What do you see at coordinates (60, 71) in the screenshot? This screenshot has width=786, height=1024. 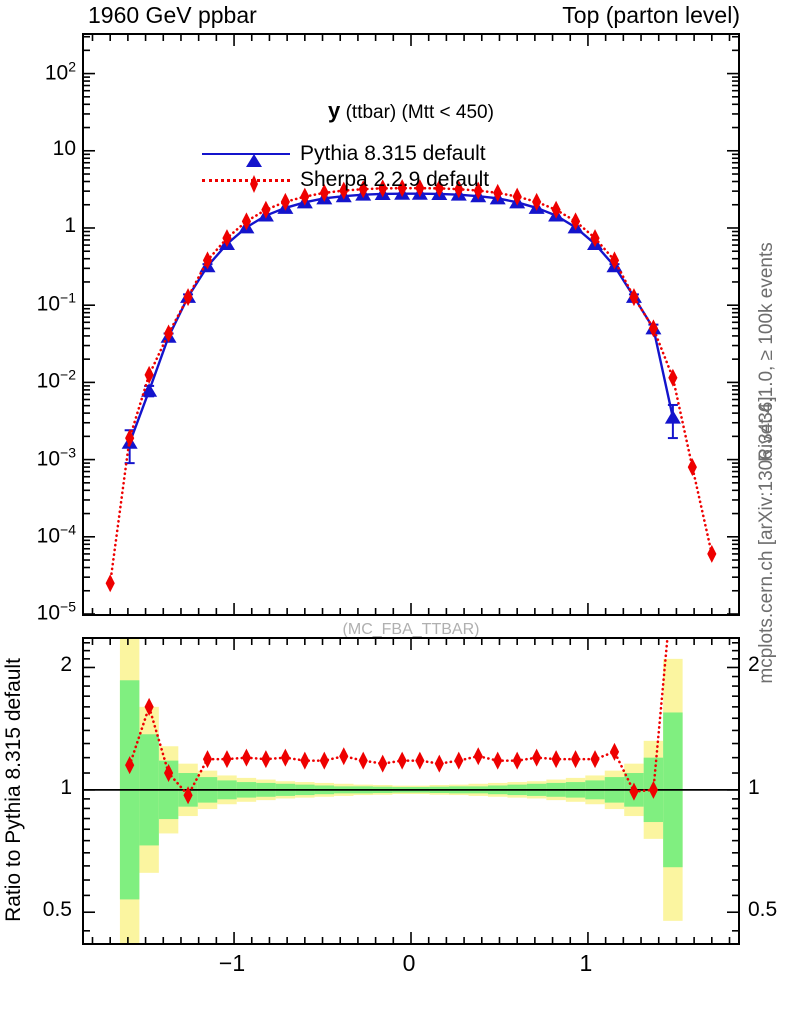 I see `y-tick-label: 10²` at bounding box center [60, 71].